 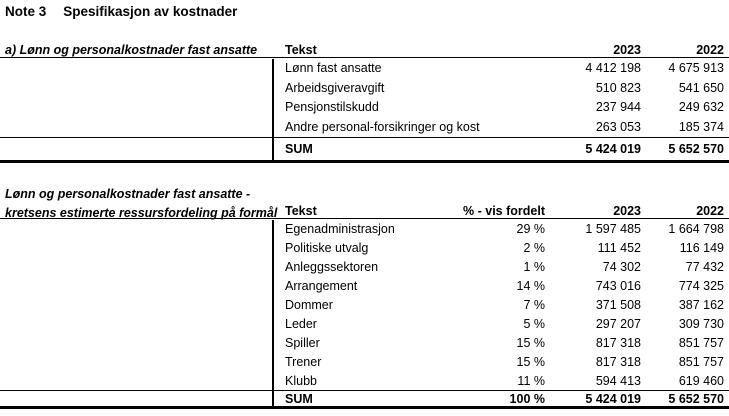 I want to click on table-row: Lønn fast ansatte 4 412 198 4 675 913, so click(x=364, y=68).